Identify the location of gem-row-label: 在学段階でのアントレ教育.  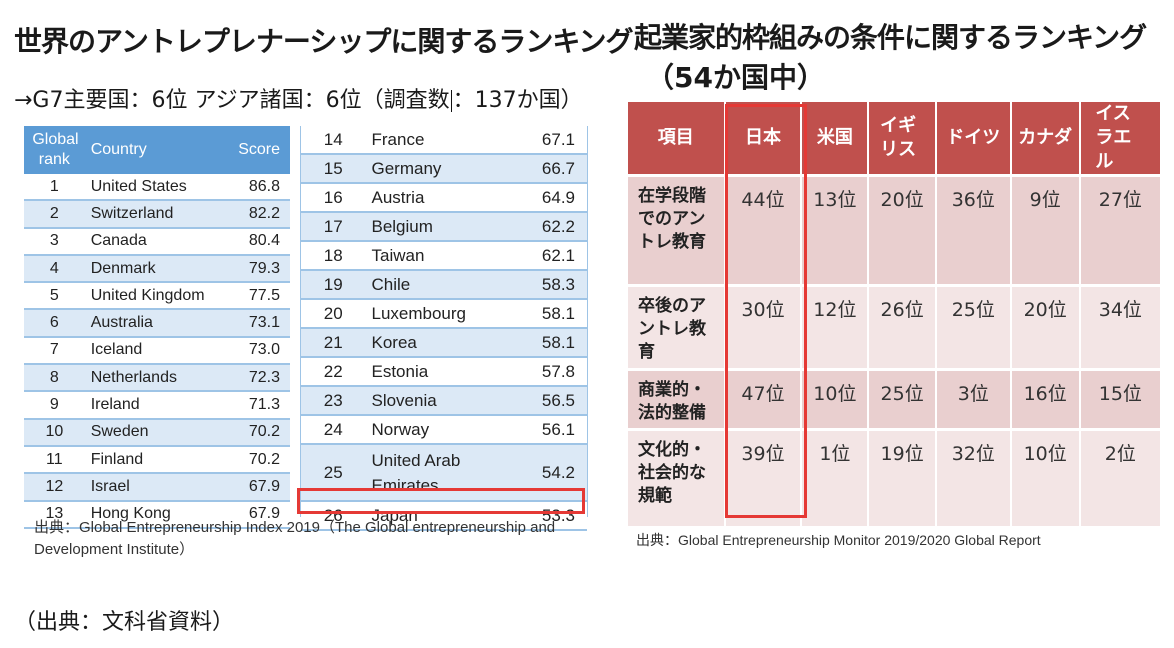
(677, 230).